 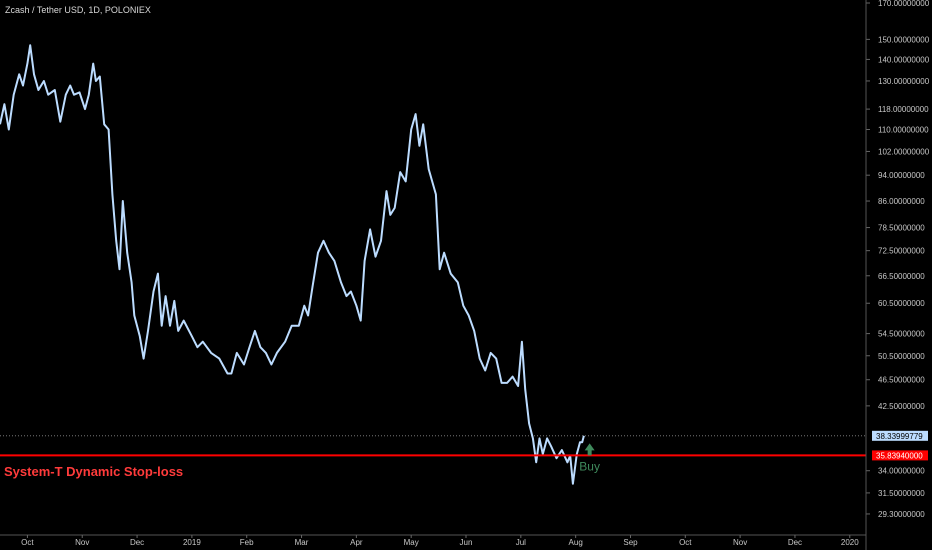 What do you see at coordinates (904, 81) in the screenshot?
I see `y-tick-label: 130.00000000` at bounding box center [904, 81].